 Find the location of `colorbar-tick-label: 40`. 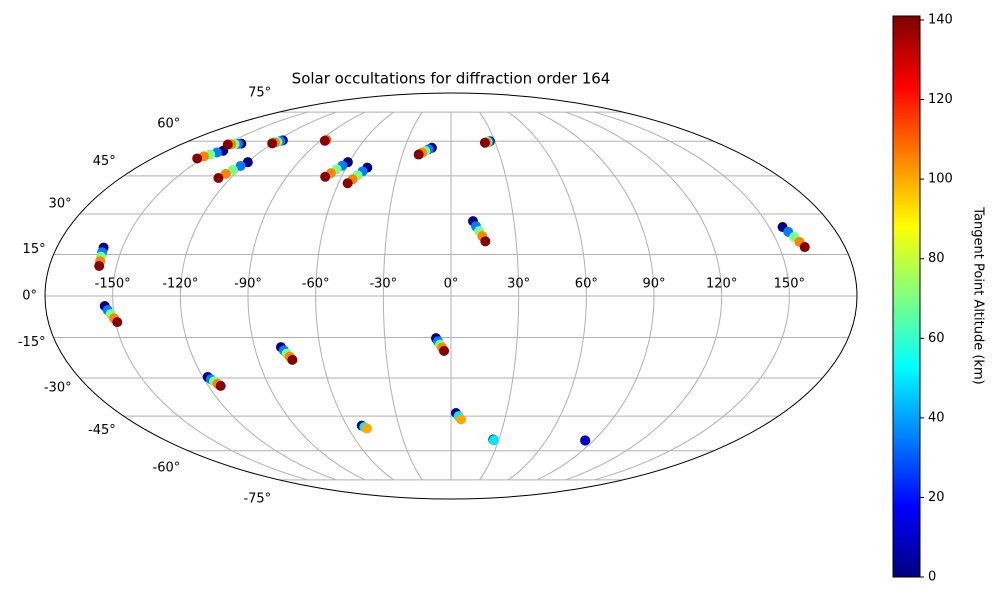

colorbar-tick-label: 40 is located at coordinates (936, 417).